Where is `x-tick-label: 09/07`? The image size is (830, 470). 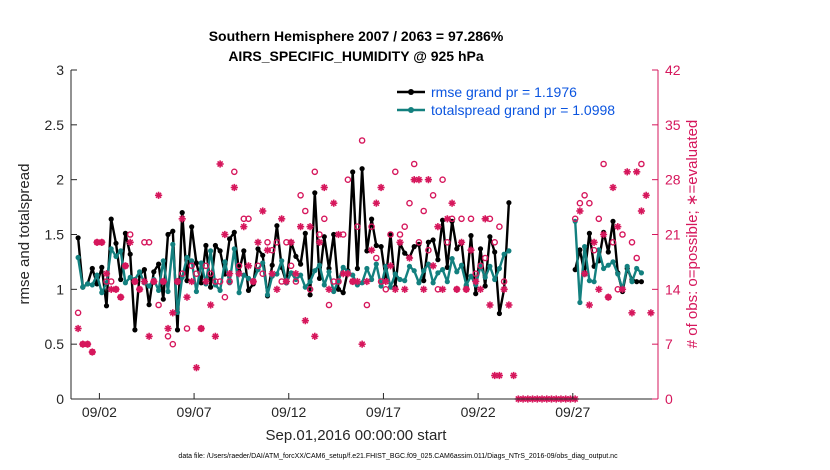
x-tick-label: 09/07 is located at coordinates (194, 412).